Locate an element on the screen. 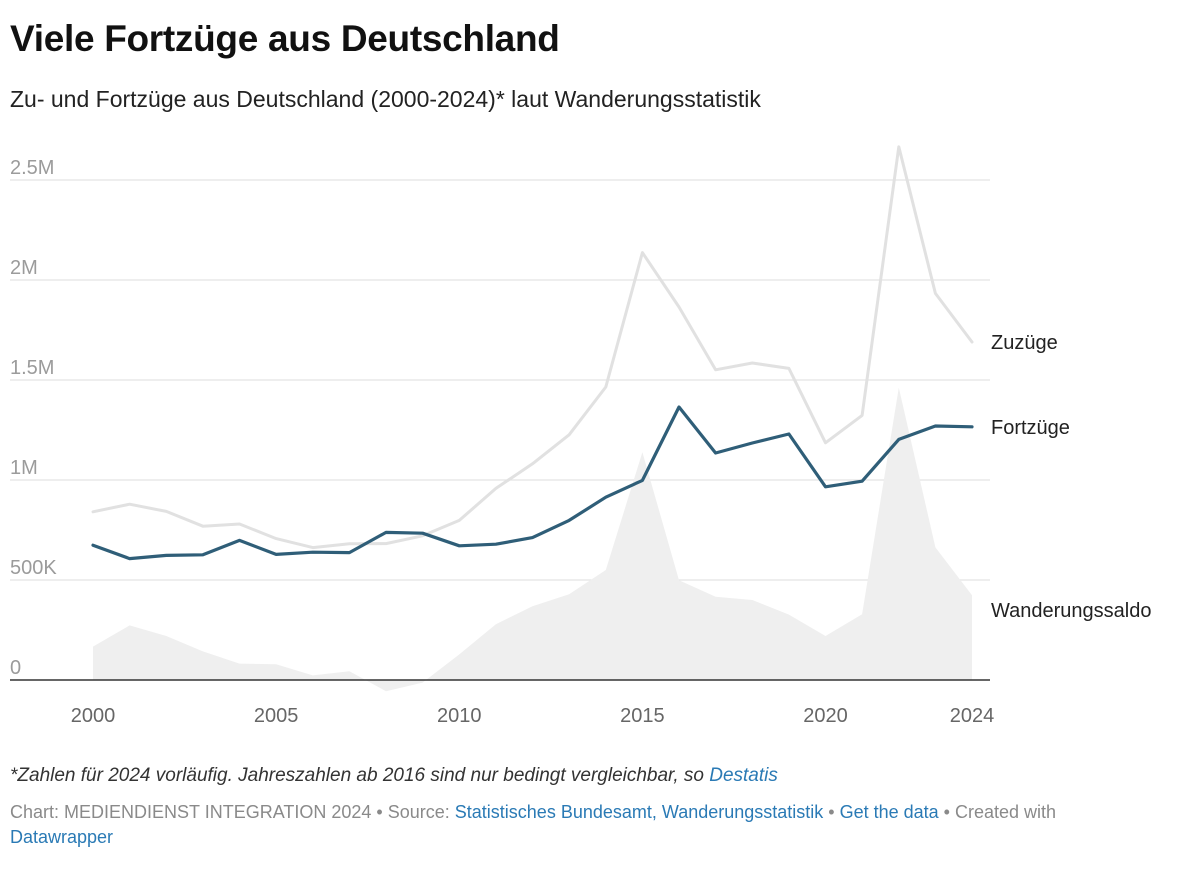 The height and width of the screenshot is (874, 1200). chart-title: Viele Fortzüge aus Deutschland is located at coordinates (285, 38).